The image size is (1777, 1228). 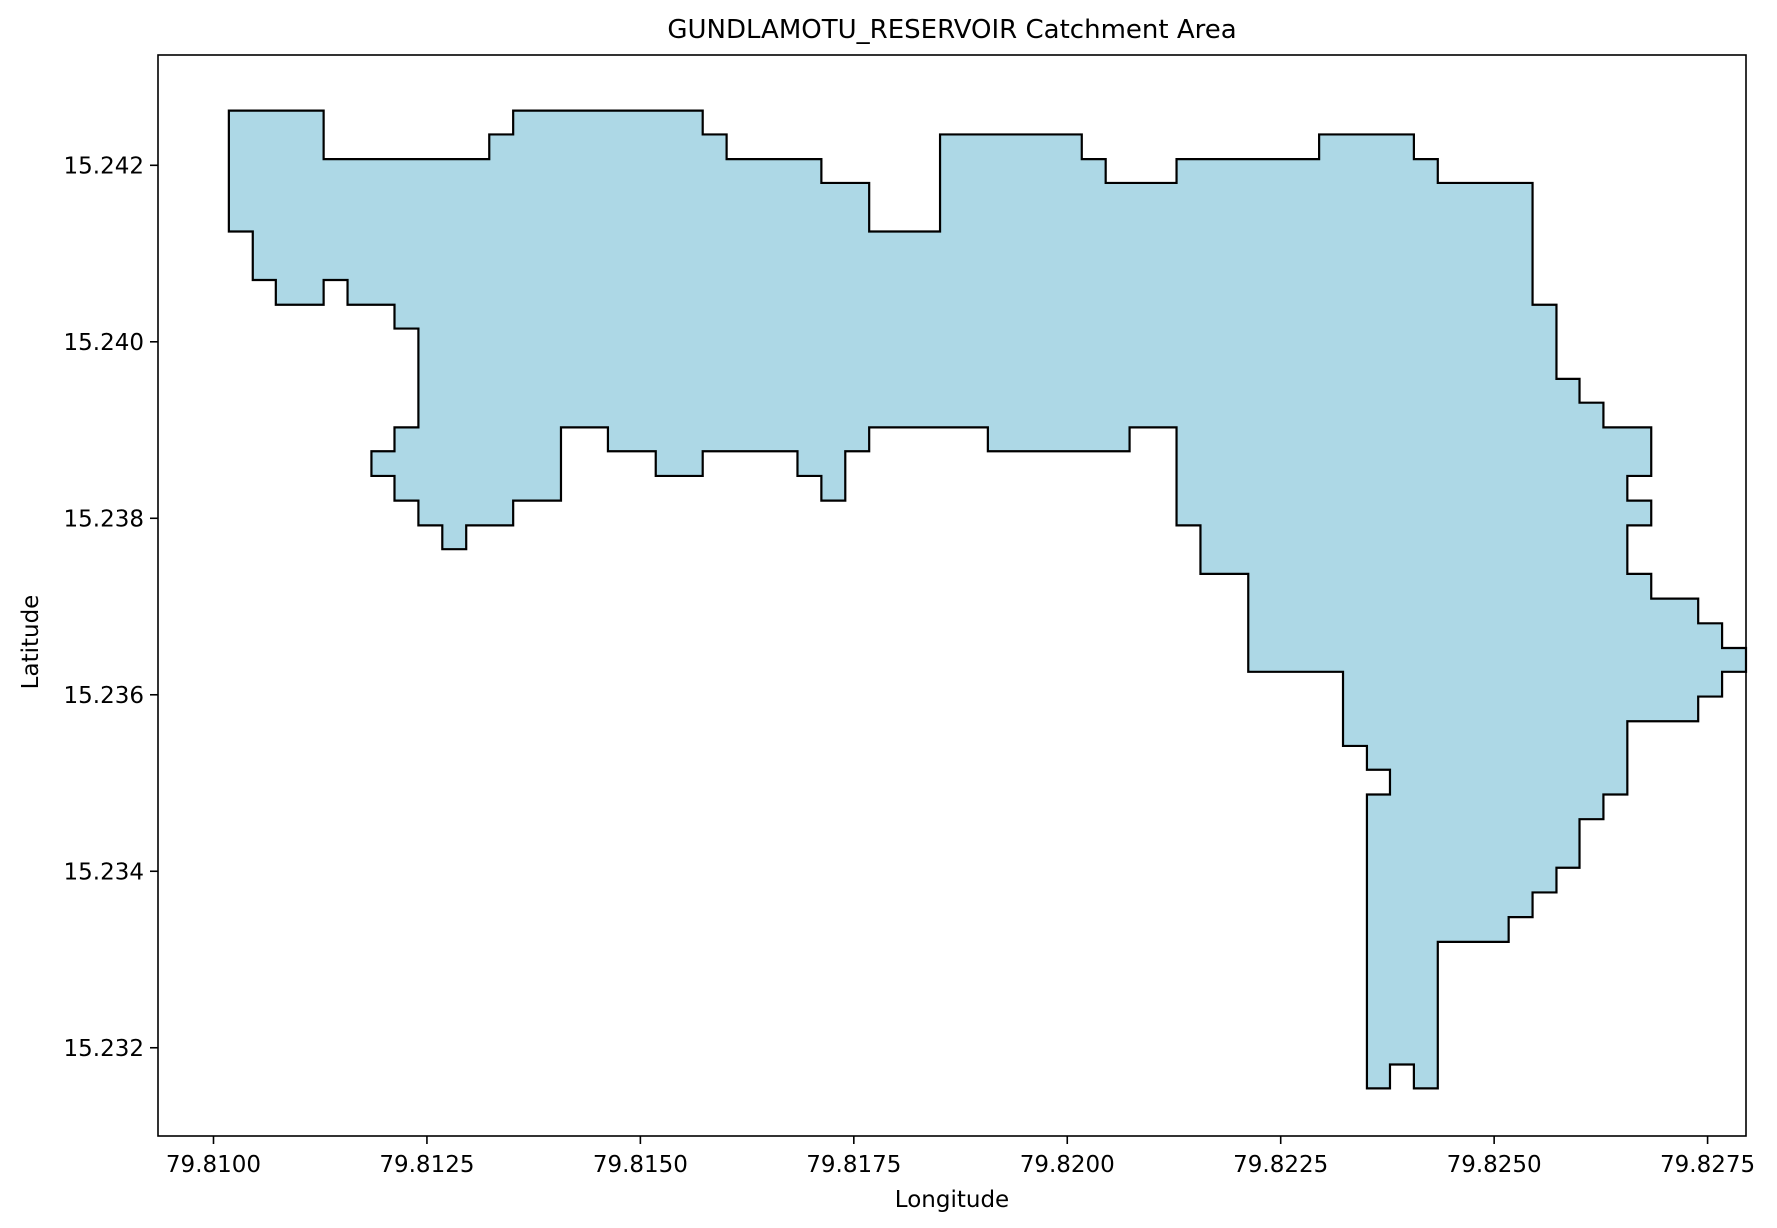 I want to click on x-tick-label: 79.8100, so click(x=213, y=1165).